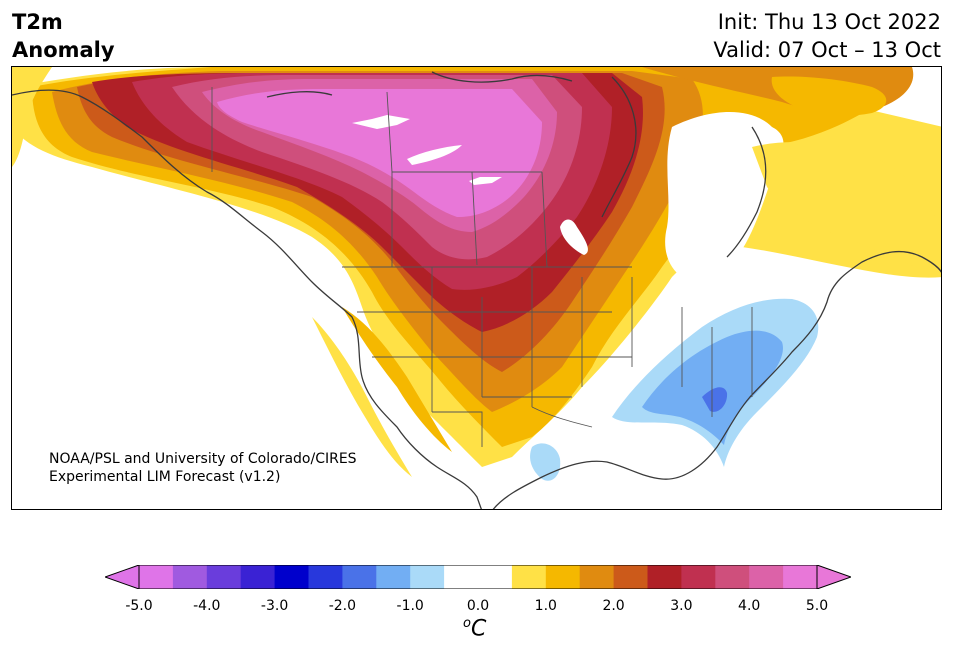 The image size is (953, 656). I want to click on valid-range: Valid: 07 Oct – 13 Oct, so click(827, 50).